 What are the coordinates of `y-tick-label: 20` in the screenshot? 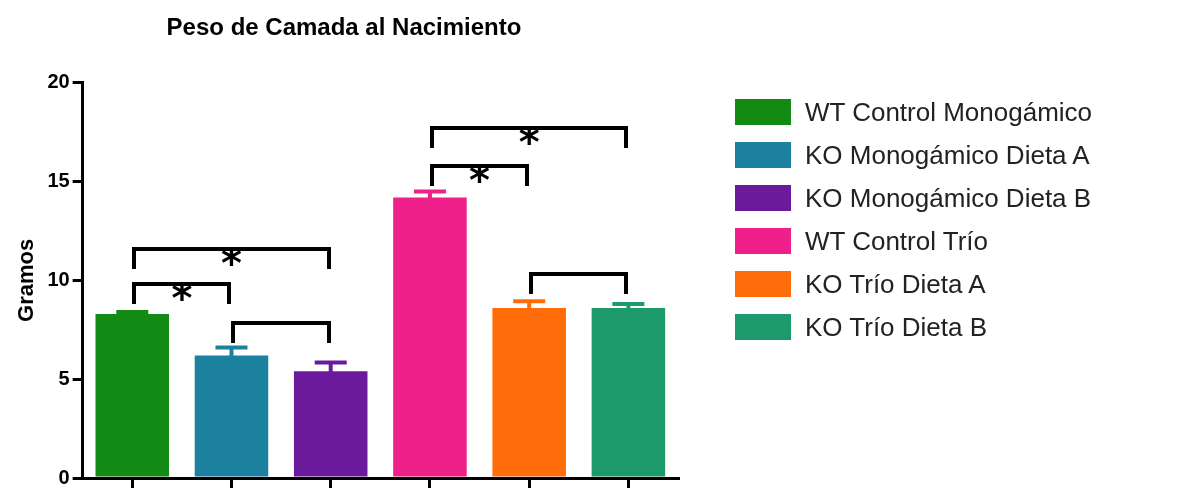 It's located at (58, 81).